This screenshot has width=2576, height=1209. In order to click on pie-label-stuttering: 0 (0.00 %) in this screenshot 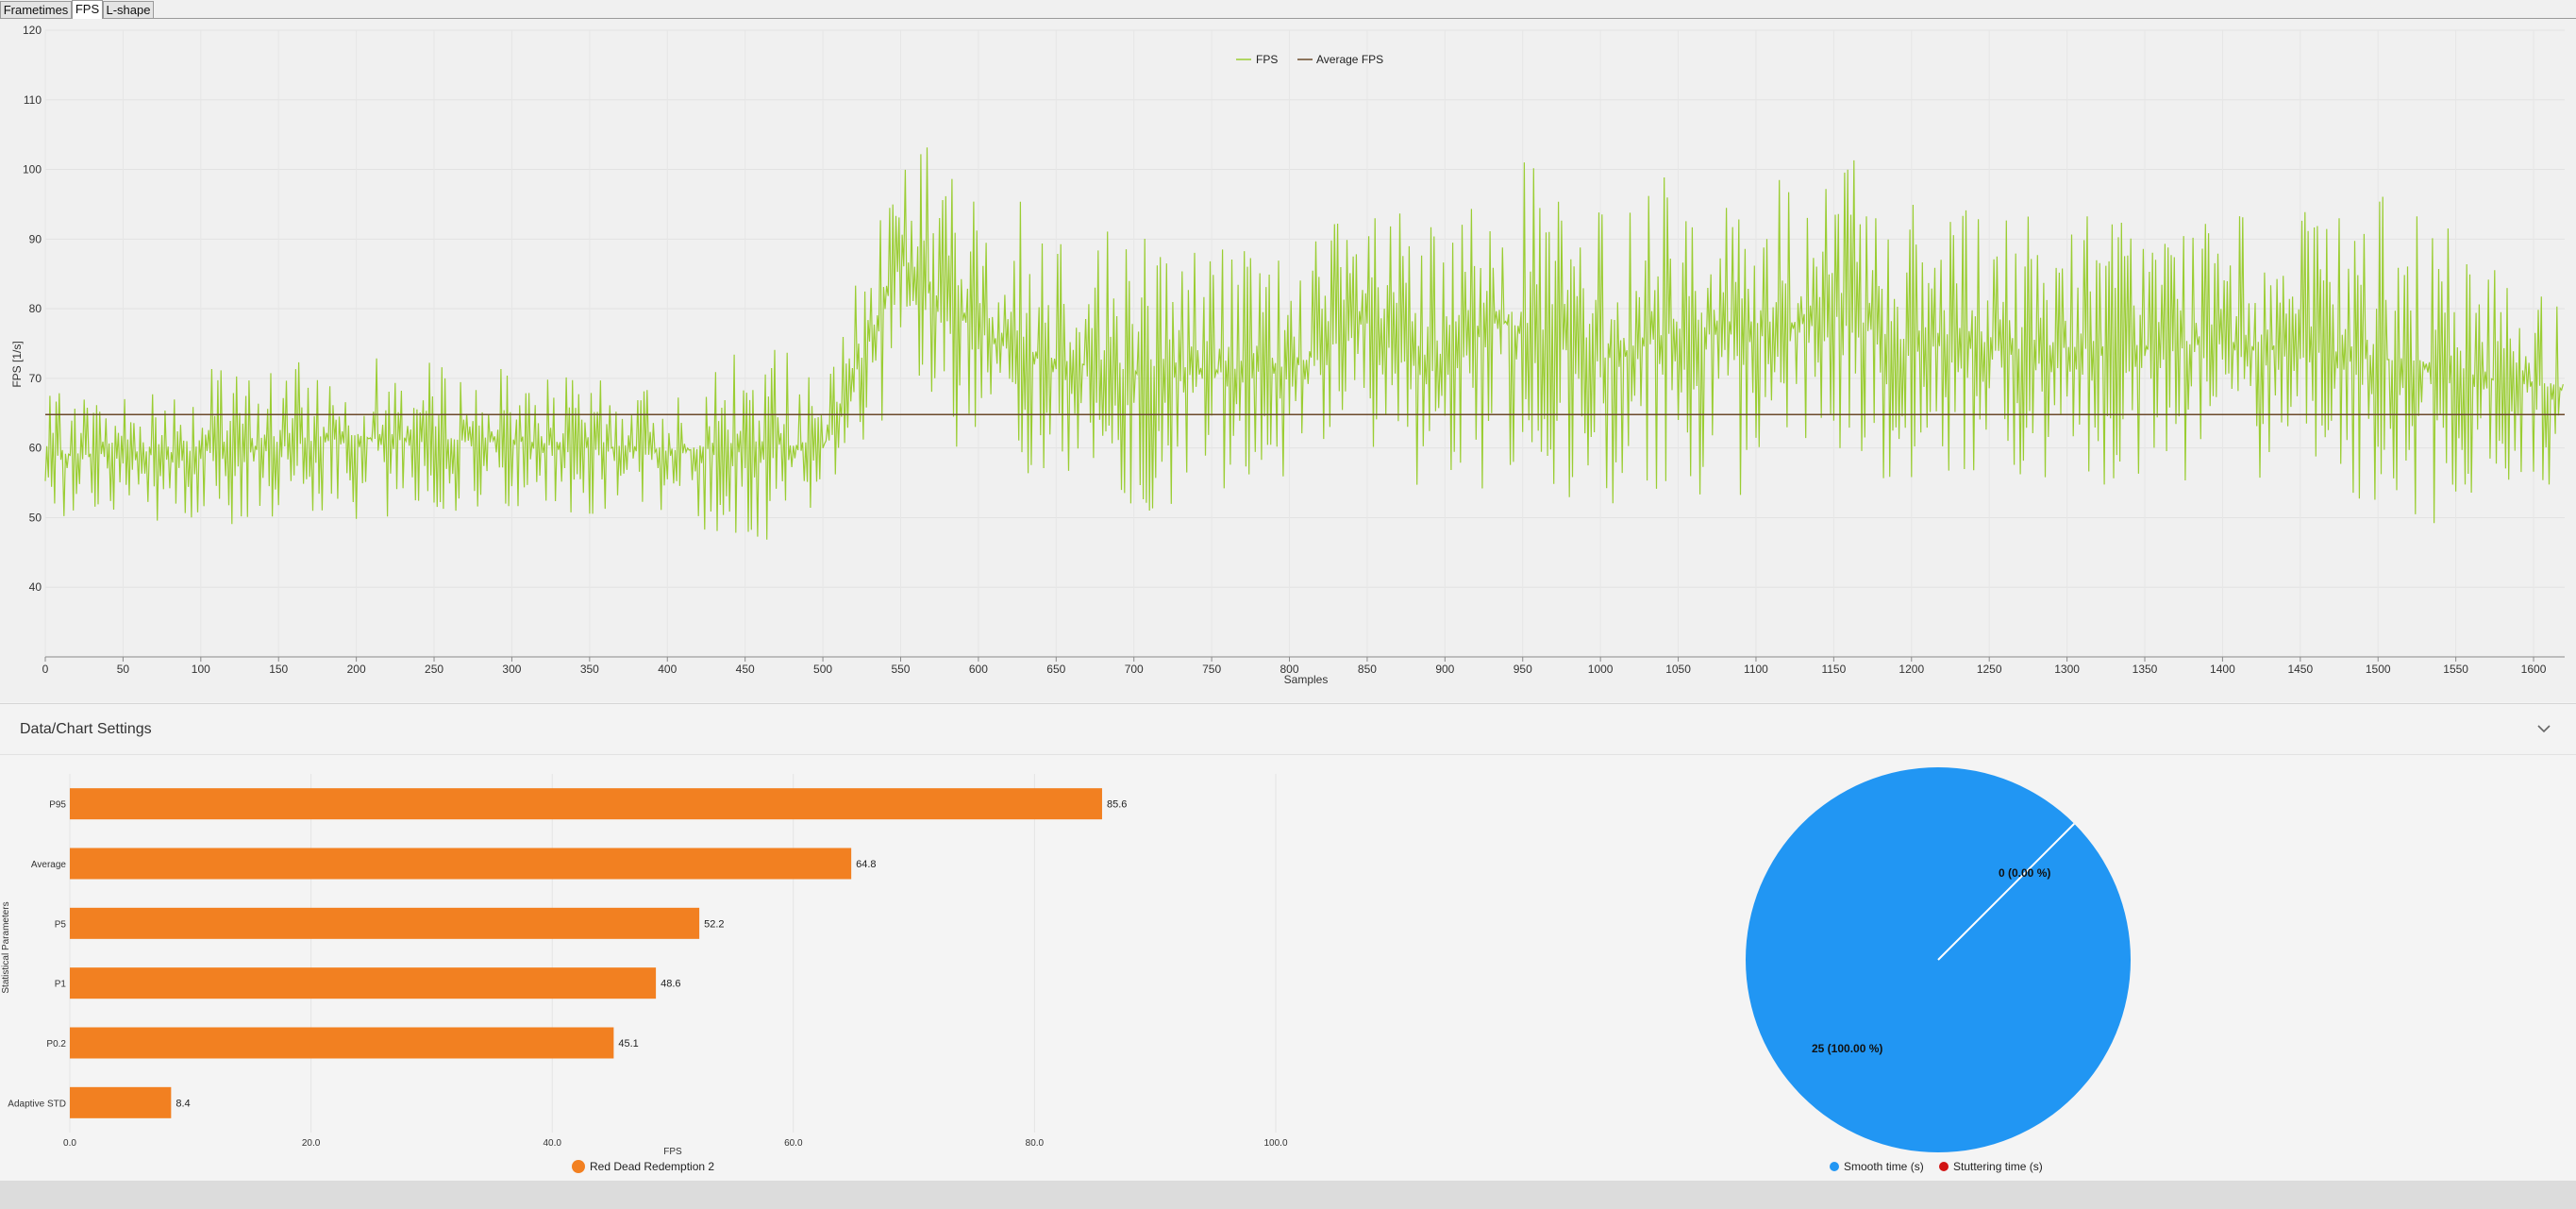, I will do `click(2024, 873)`.